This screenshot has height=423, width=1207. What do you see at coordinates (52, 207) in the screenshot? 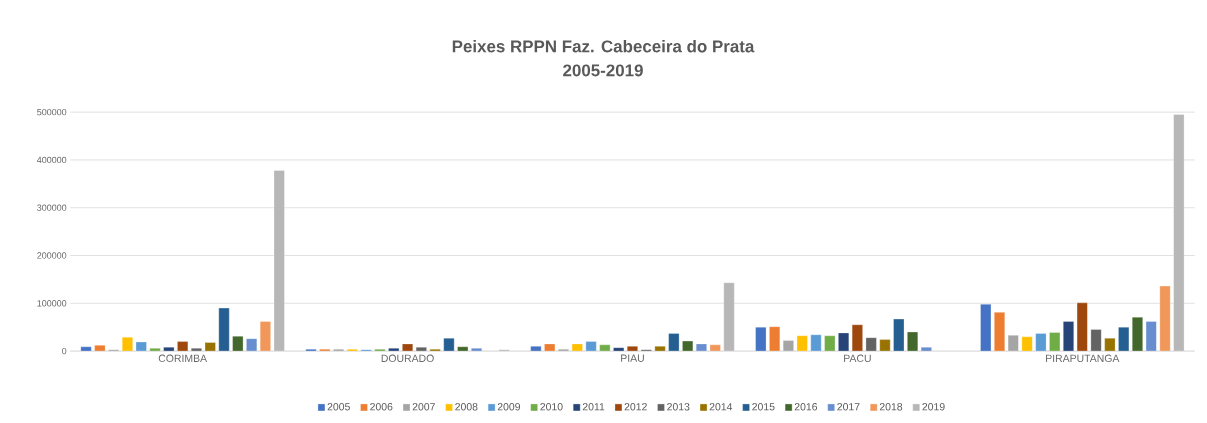
I see `y-tick-label: 300000` at bounding box center [52, 207].